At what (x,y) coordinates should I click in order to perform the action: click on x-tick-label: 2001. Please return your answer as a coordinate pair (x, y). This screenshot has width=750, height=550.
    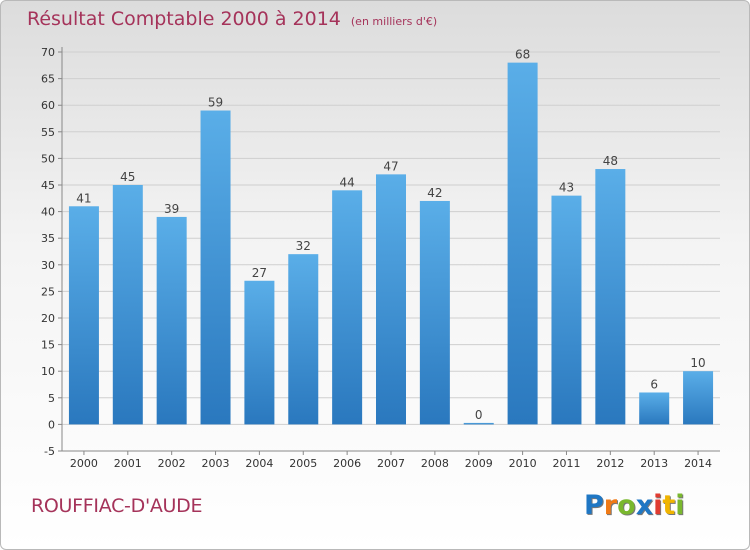
    Looking at the image, I should click on (128, 463).